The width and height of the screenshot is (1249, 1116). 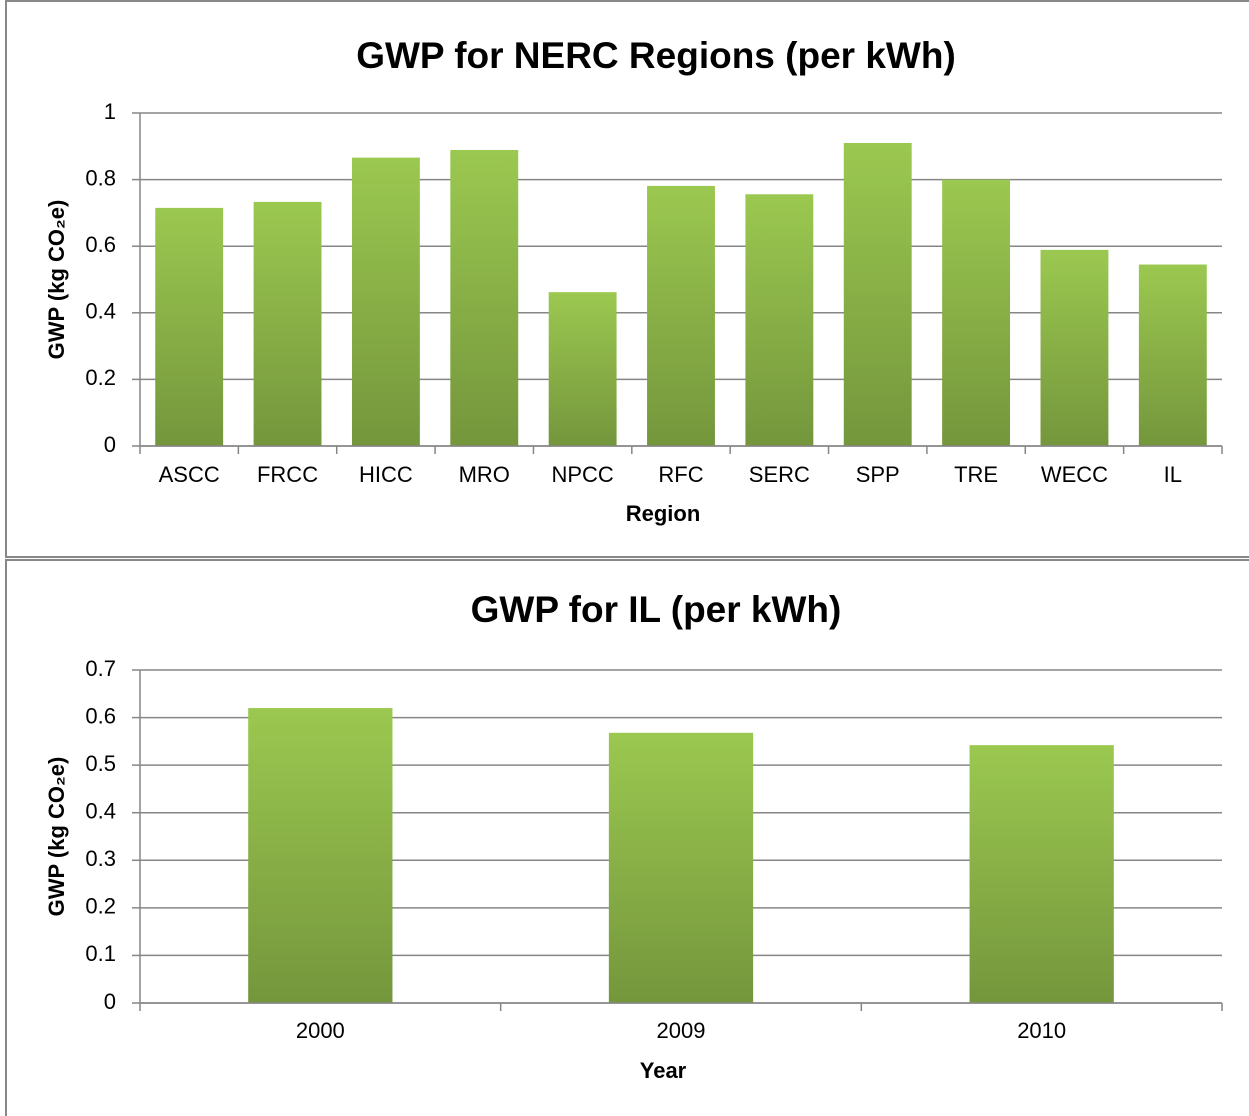 What do you see at coordinates (681, 1030) in the screenshot?
I see `x-tick-label: 2009` at bounding box center [681, 1030].